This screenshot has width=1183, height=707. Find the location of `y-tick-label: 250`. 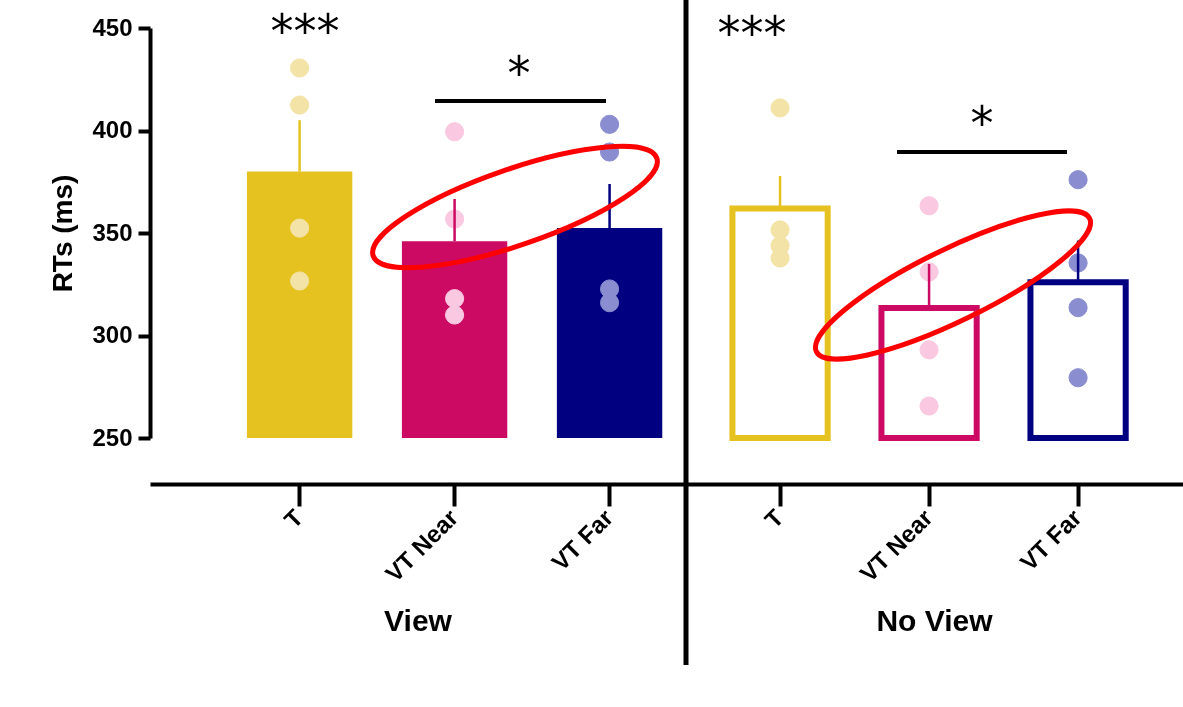

y-tick-label: 250 is located at coordinates (112, 437).